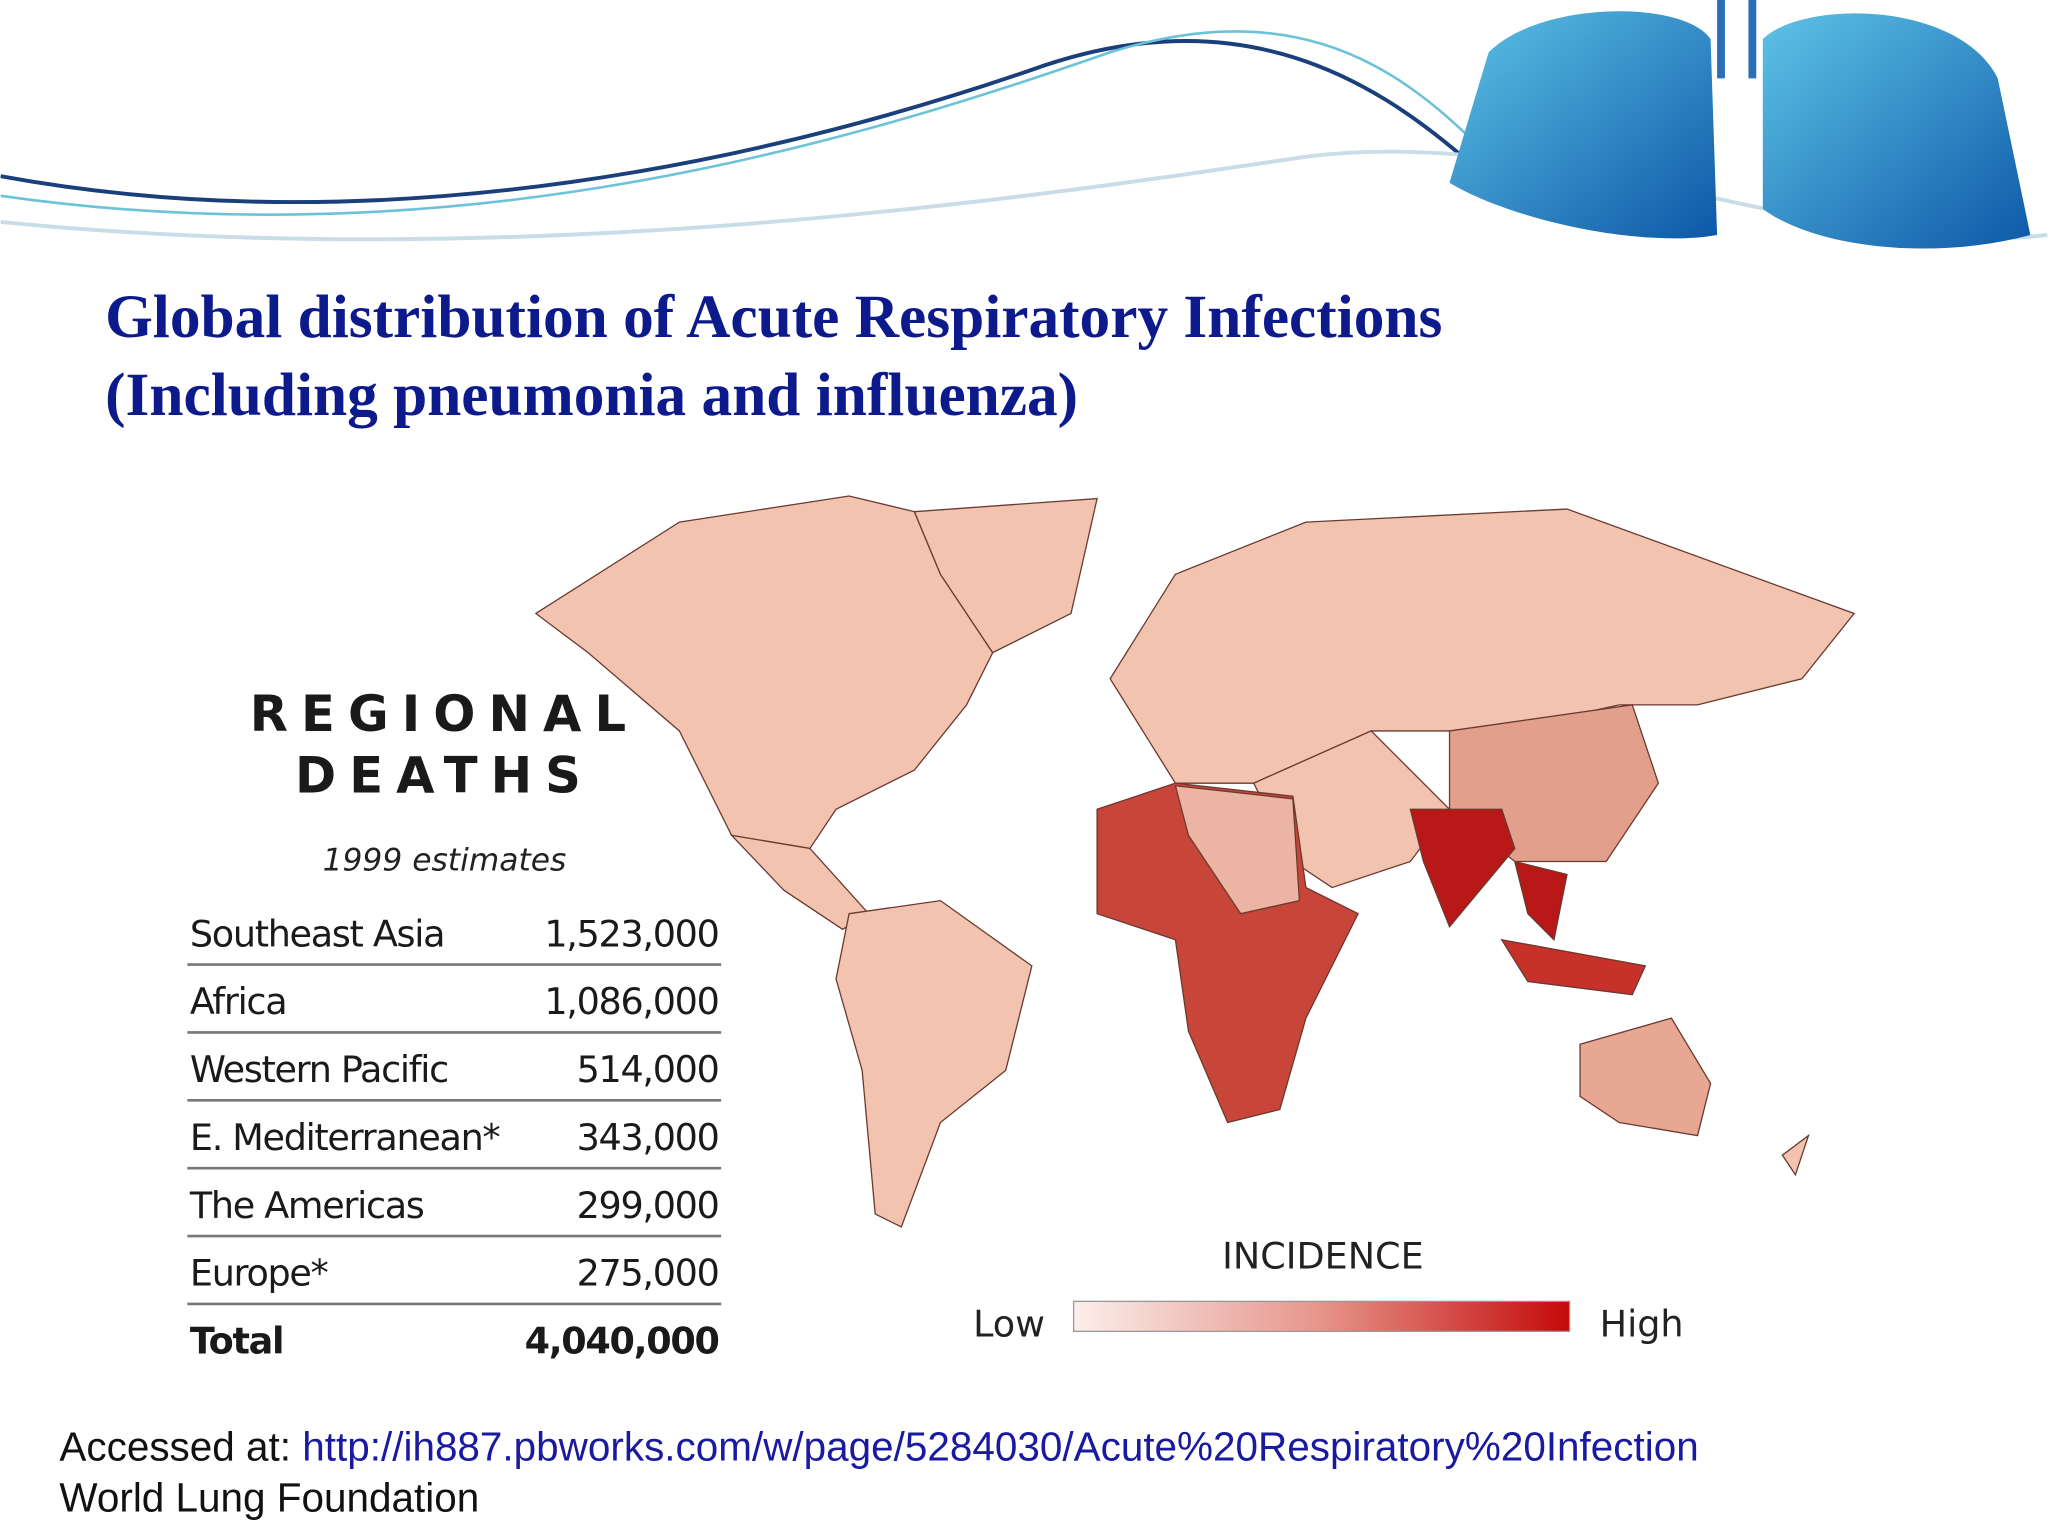  I want to click on row-label: Europe*, so click(259, 1273).